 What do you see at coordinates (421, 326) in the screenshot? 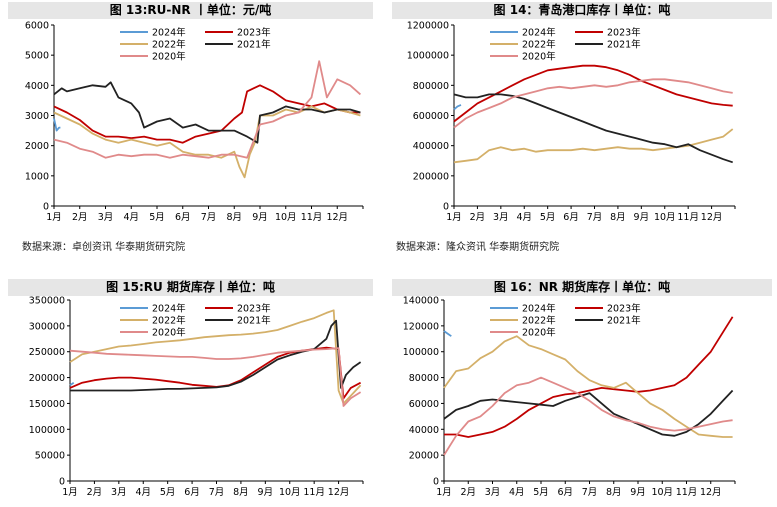
I see `y-tick-label: 120000` at bounding box center [421, 326].